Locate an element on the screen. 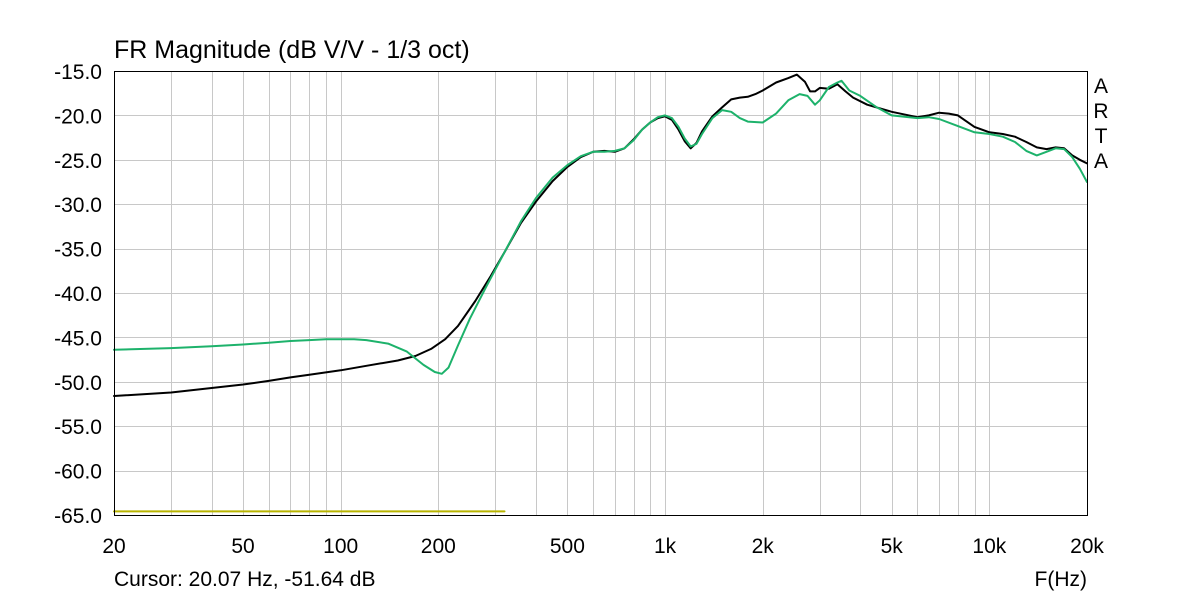  watermark-letter: R is located at coordinates (1100, 111).